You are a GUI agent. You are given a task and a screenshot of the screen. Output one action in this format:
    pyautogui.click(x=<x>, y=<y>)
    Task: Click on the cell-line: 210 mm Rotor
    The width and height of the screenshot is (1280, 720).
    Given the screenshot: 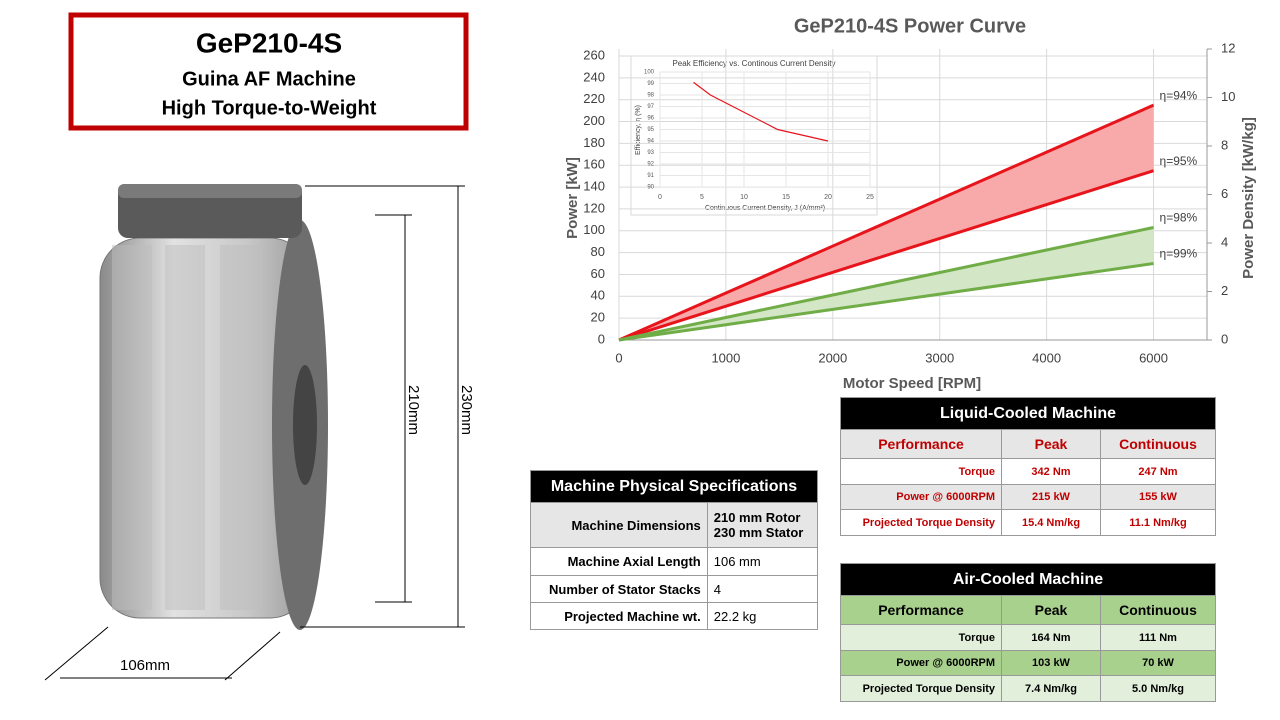 What is the action you would take?
    pyautogui.click(x=757, y=517)
    